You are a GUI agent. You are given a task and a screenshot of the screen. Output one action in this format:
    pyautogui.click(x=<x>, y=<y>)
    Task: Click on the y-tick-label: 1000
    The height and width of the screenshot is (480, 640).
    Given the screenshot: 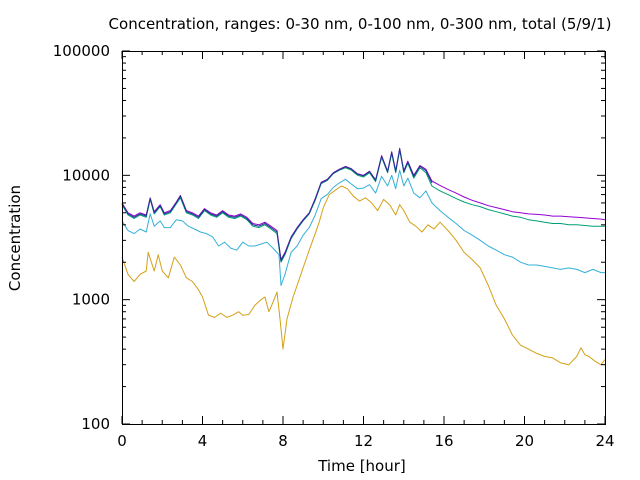 What is the action you would take?
    pyautogui.click(x=91, y=300)
    